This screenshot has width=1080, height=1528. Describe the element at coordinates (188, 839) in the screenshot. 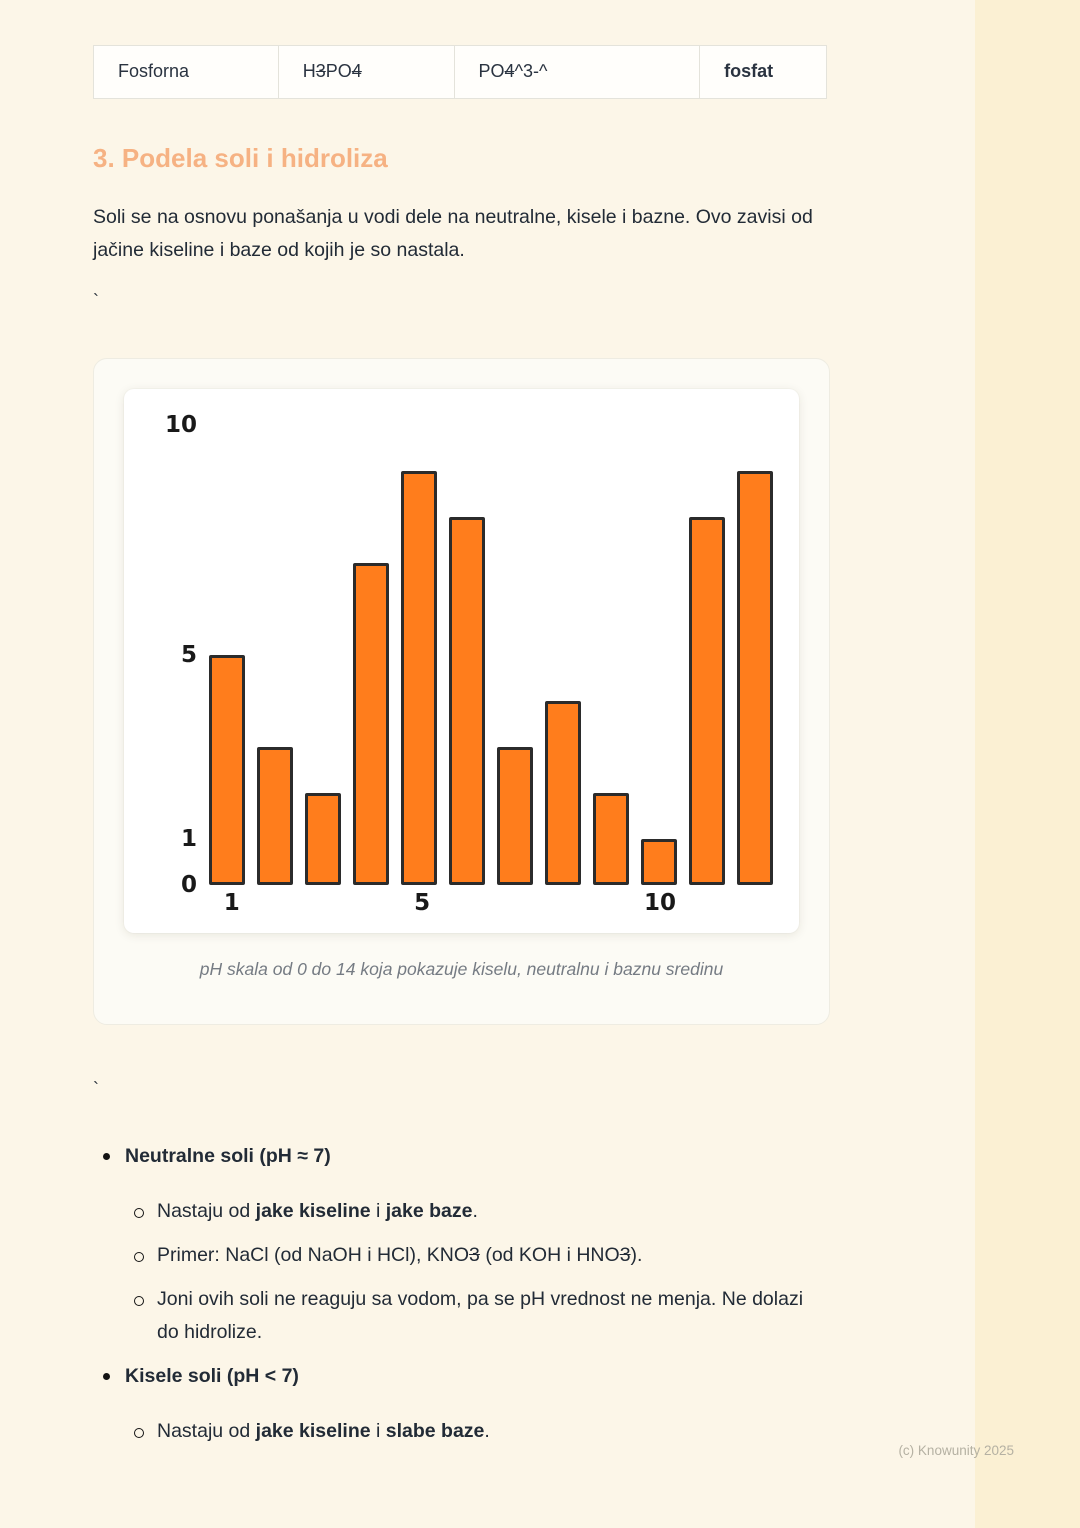

I see `y-tick-label: 1` at that location.